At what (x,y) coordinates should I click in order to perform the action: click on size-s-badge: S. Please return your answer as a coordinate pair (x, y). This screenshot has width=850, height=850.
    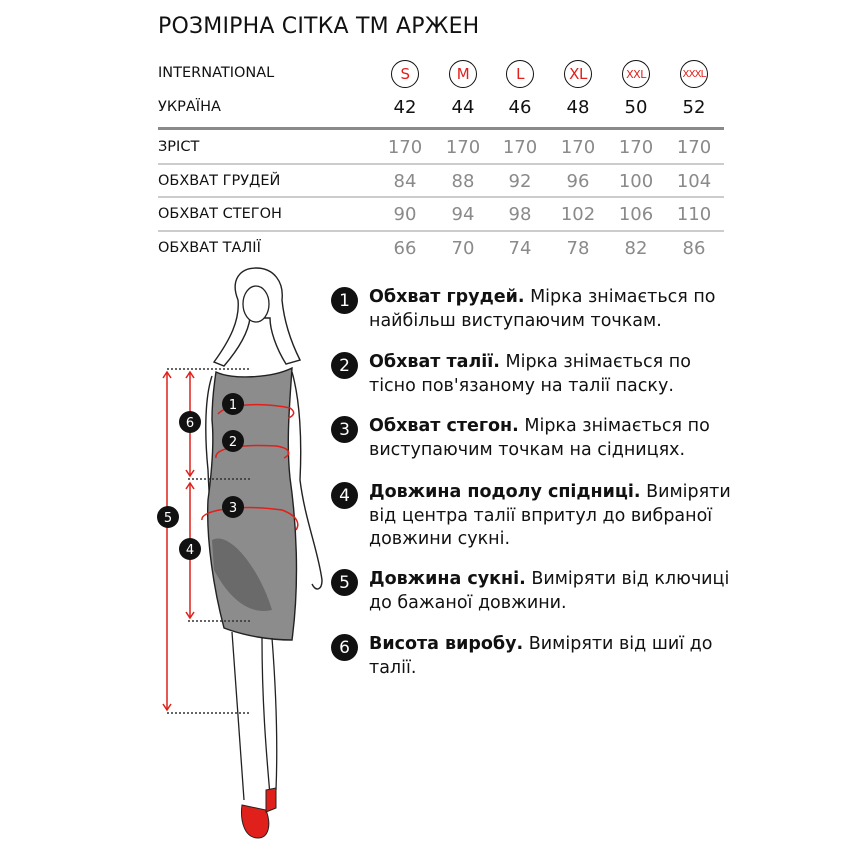
    Looking at the image, I should click on (405, 74).